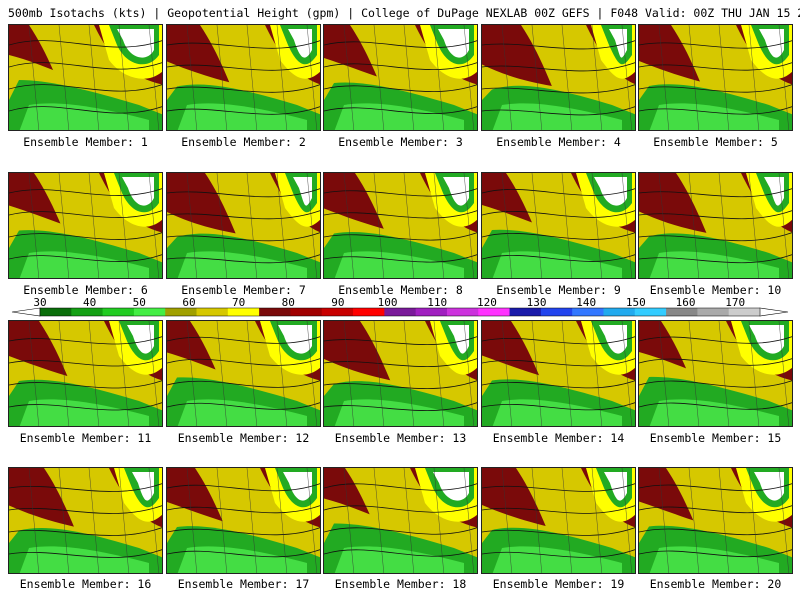  Describe the element at coordinates (715, 290) in the screenshot. I see `ensemble-member-label: Ensemble Member: 10` at that location.